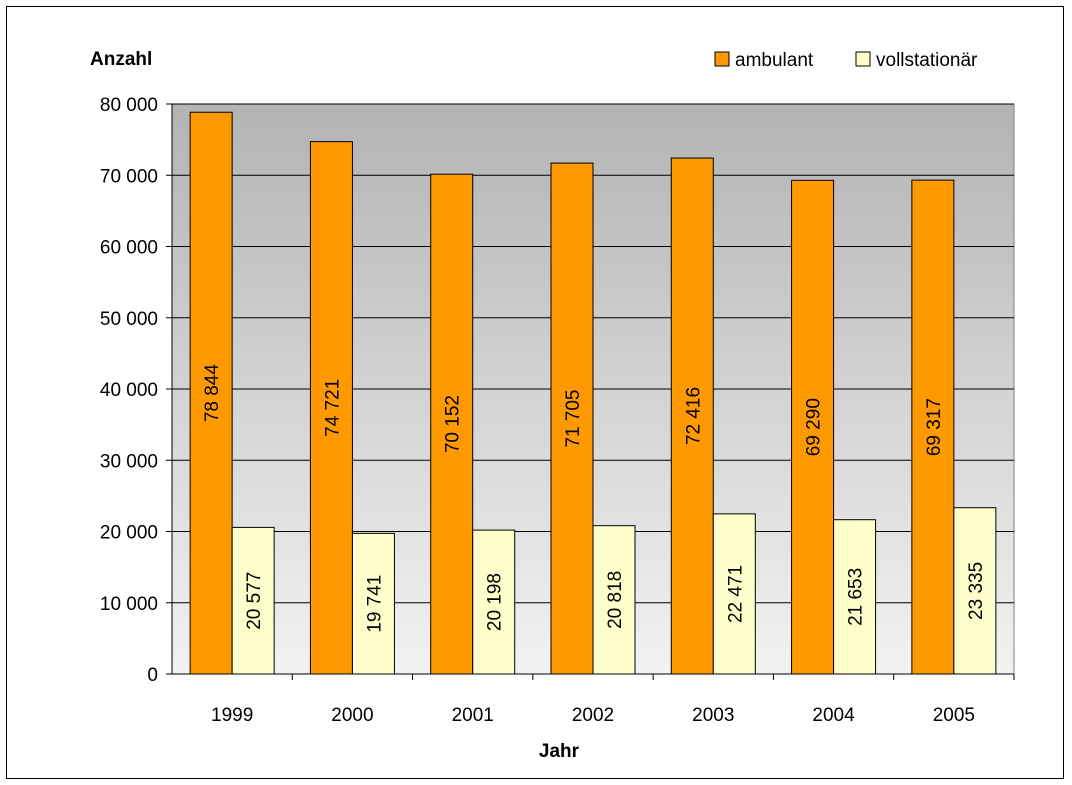  What do you see at coordinates (846, 60) in the screenshot?
I see `legend: ambulant vollstationär` at bounding box center [846, 60].